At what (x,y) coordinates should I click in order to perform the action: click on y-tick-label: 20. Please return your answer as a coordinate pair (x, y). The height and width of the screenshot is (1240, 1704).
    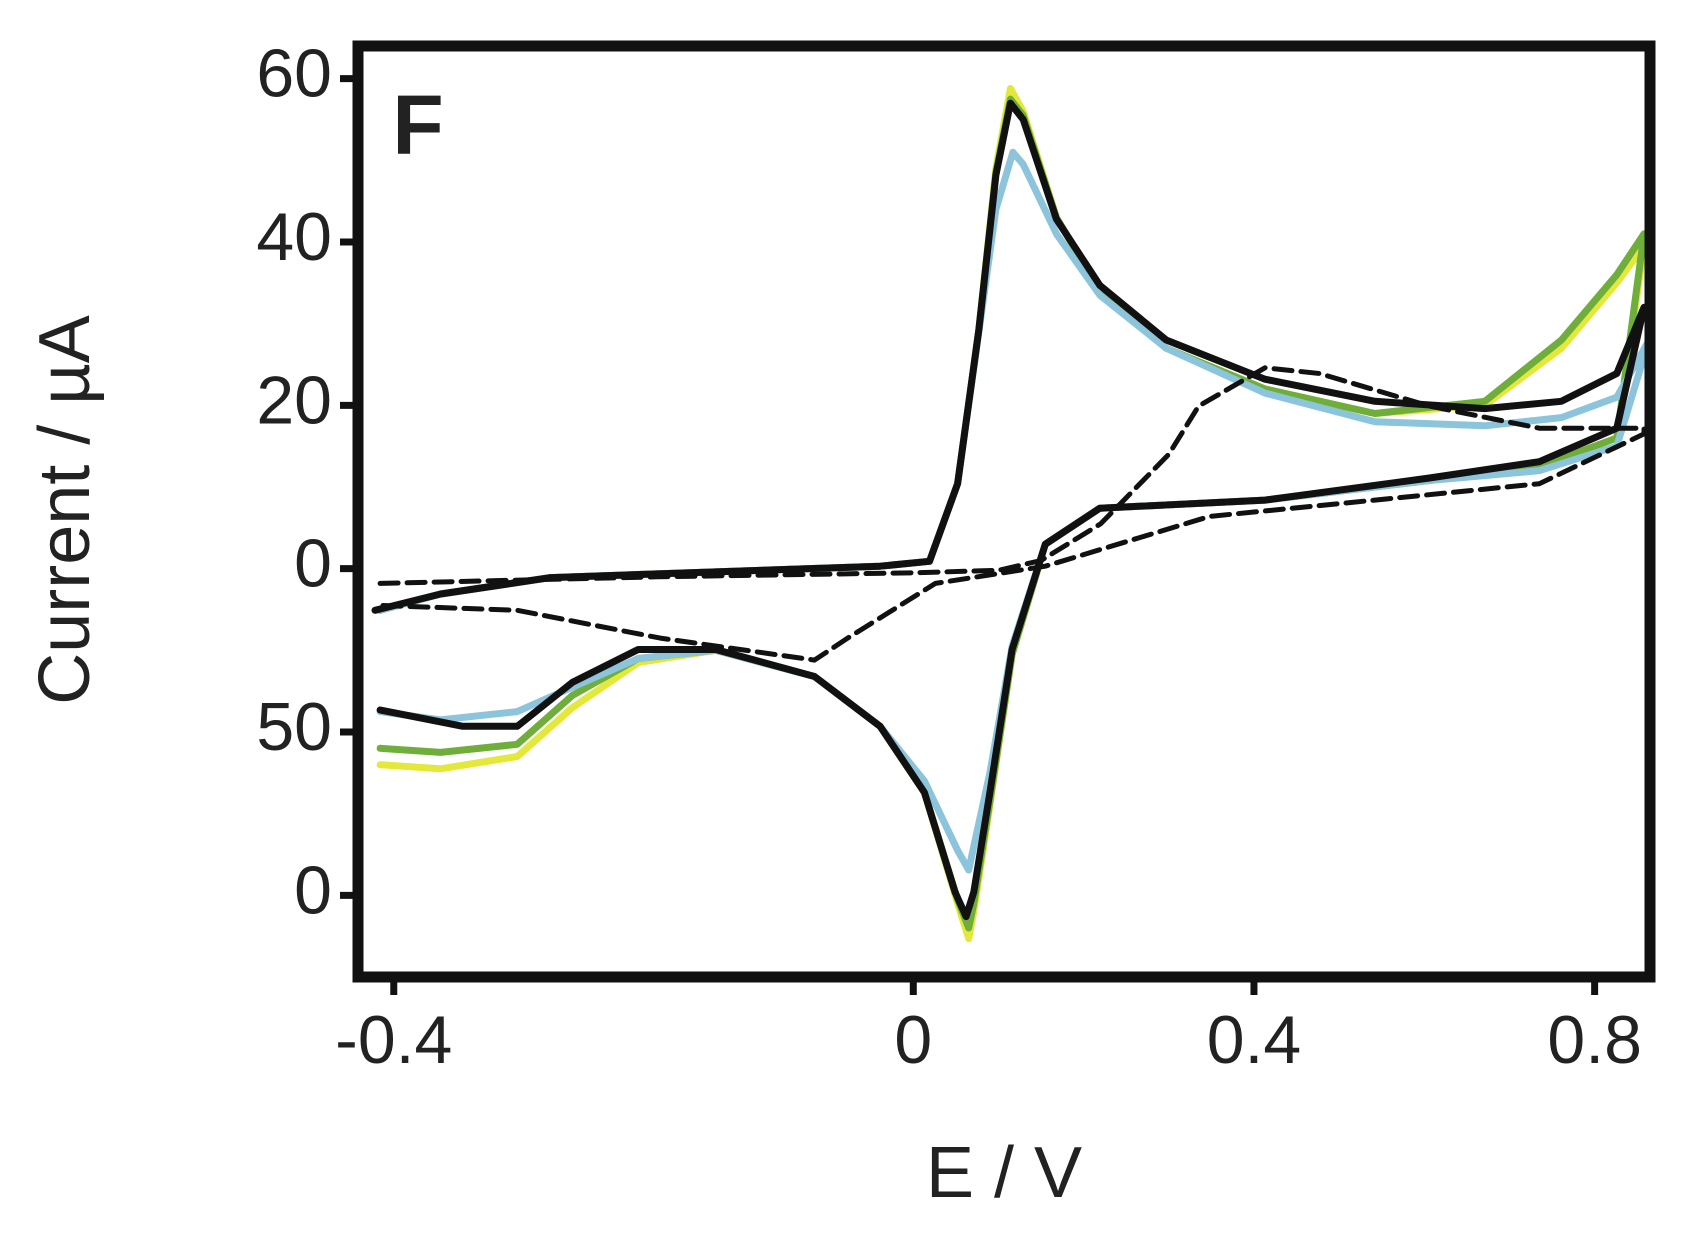
    Looking at the image, I should click on (294, 400).